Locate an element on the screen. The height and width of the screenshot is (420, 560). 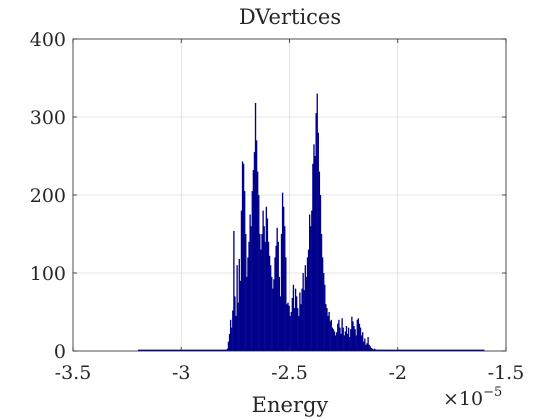
y-tick-label: 200 is located at coordinates (48, 196).